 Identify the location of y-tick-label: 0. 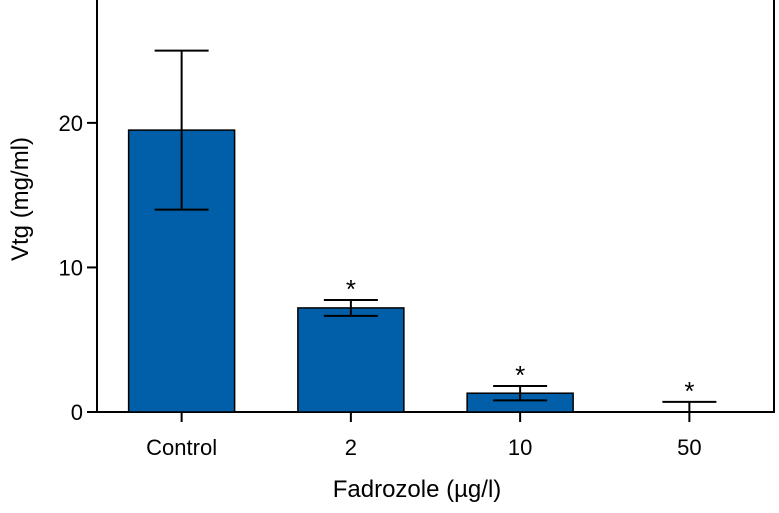
(77, 412).